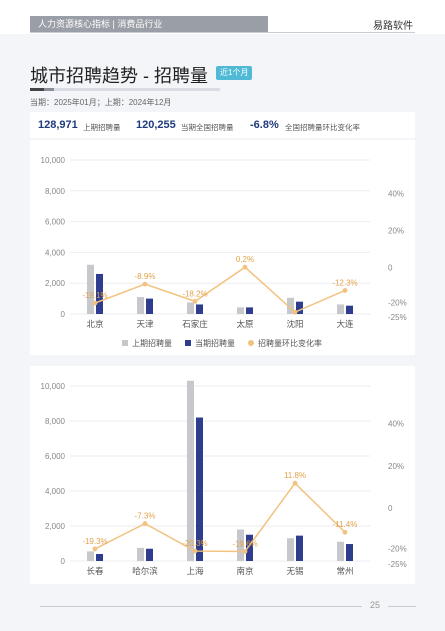 The height and width of the screenshot is (631, 445). I want to click on brand-name: 易路软件, so click(393, 26).